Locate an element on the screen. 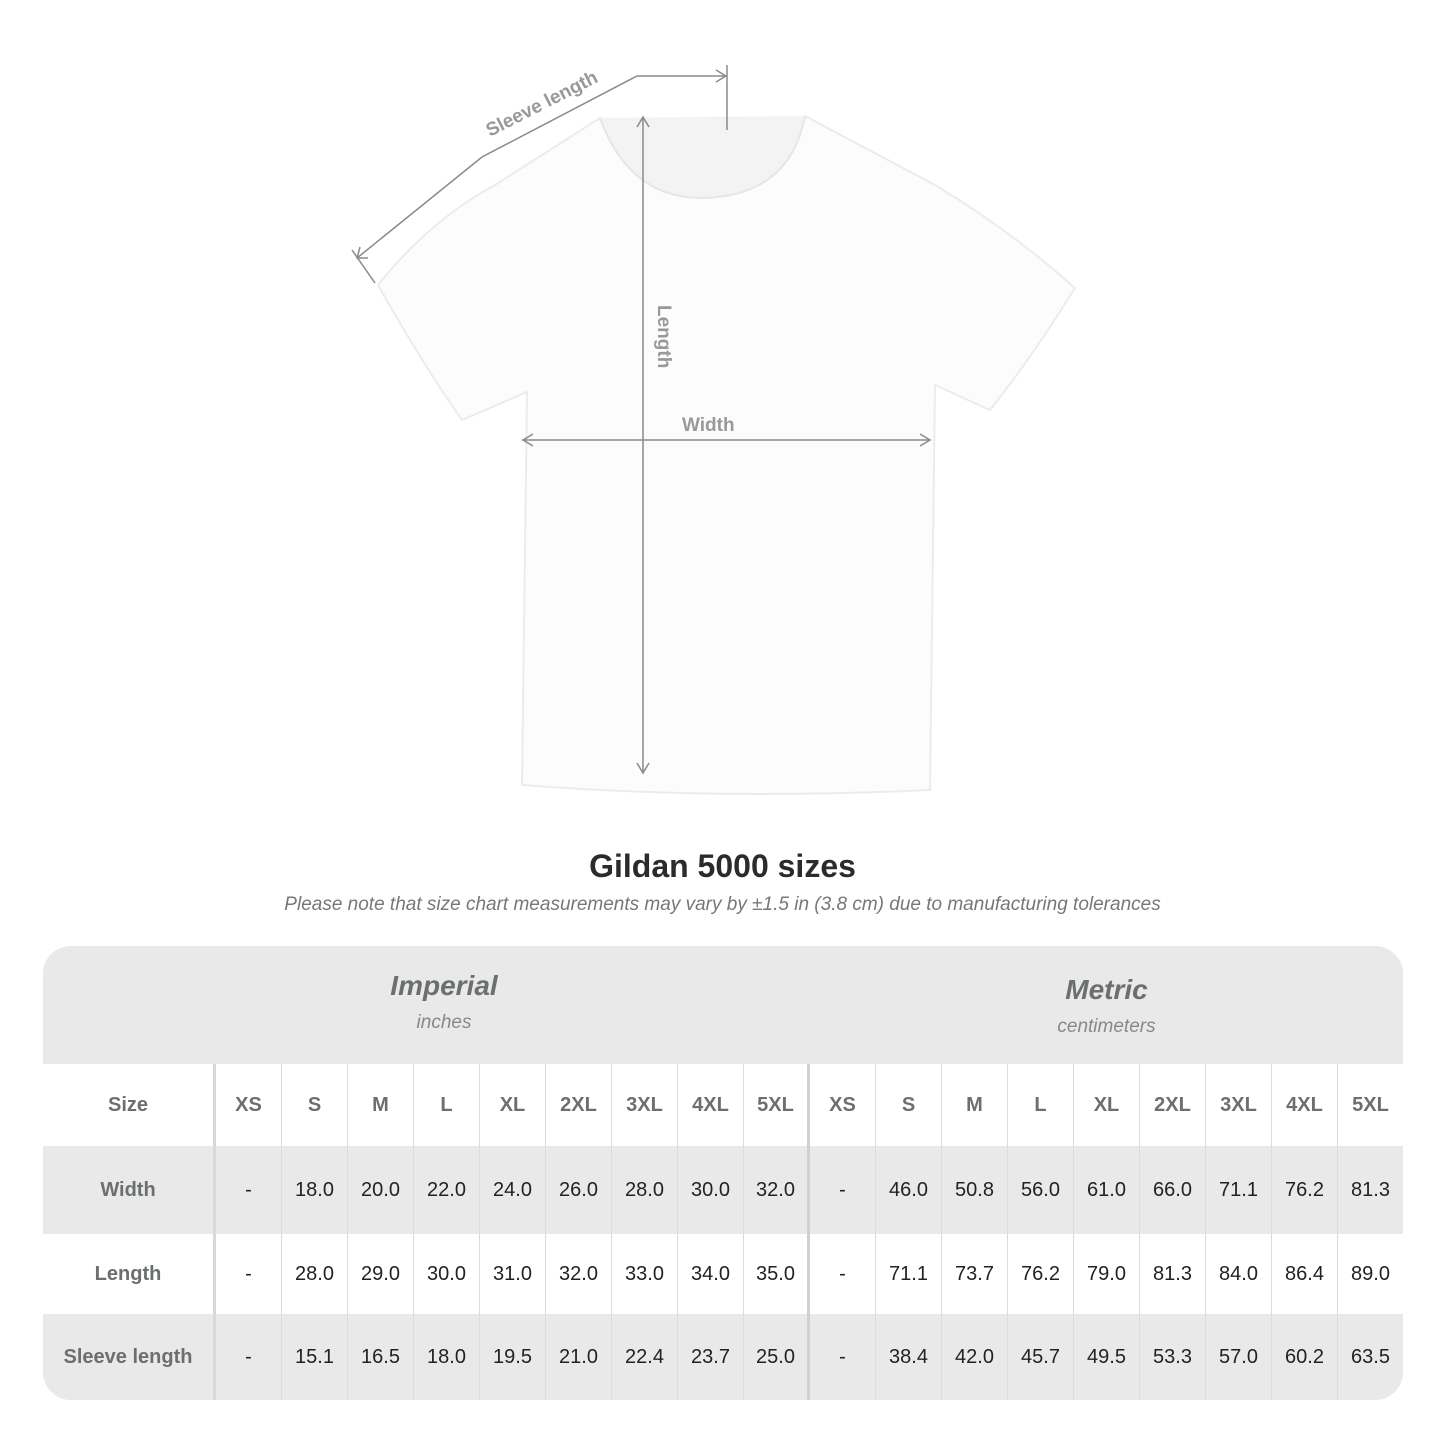 This screenshot has height=1445, width=1445. imperial-value-cell: 25.0 is located at coordinates (777, 1357).